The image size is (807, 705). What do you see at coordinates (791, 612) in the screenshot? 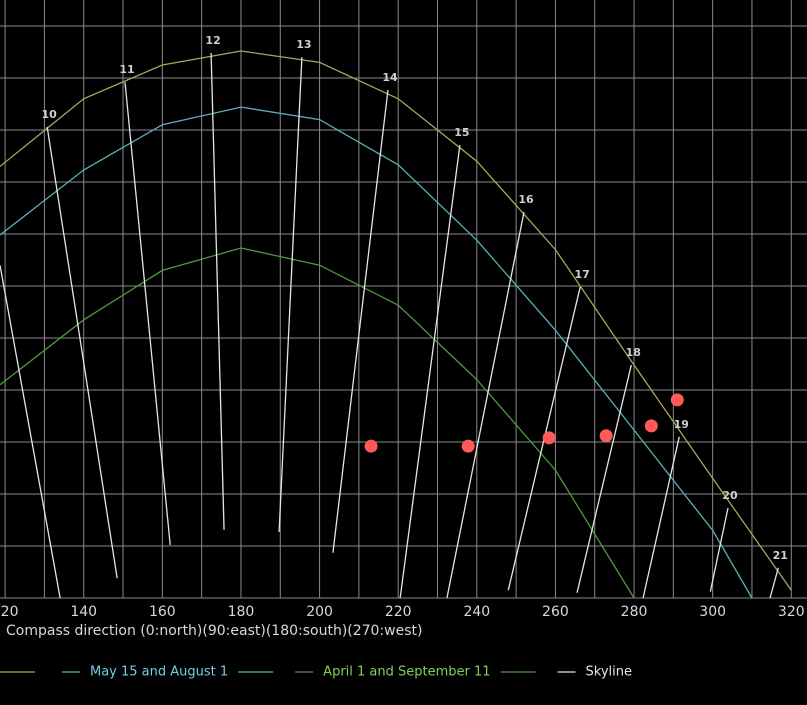
I see `x-tick-label: 320` at bounding box center [791, 612].